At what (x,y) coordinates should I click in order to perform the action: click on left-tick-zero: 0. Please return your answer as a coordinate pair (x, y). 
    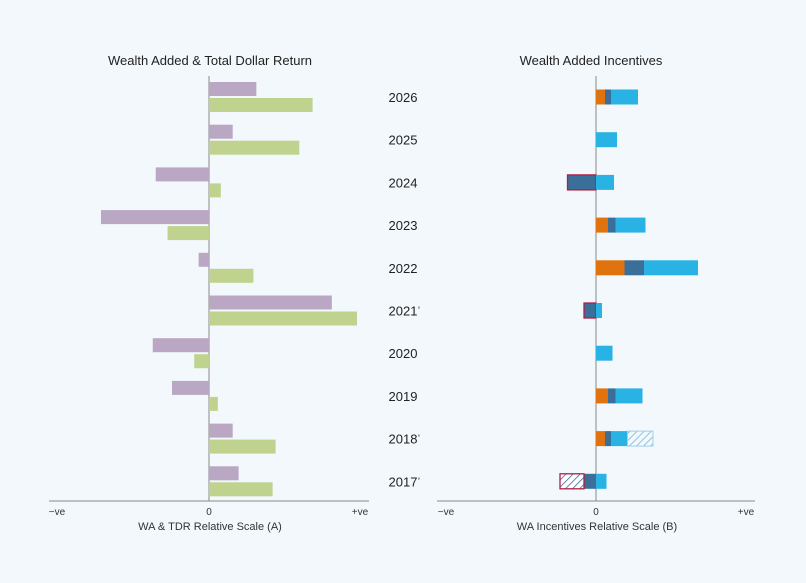
    Looking at the image, I should click on (209, 512).